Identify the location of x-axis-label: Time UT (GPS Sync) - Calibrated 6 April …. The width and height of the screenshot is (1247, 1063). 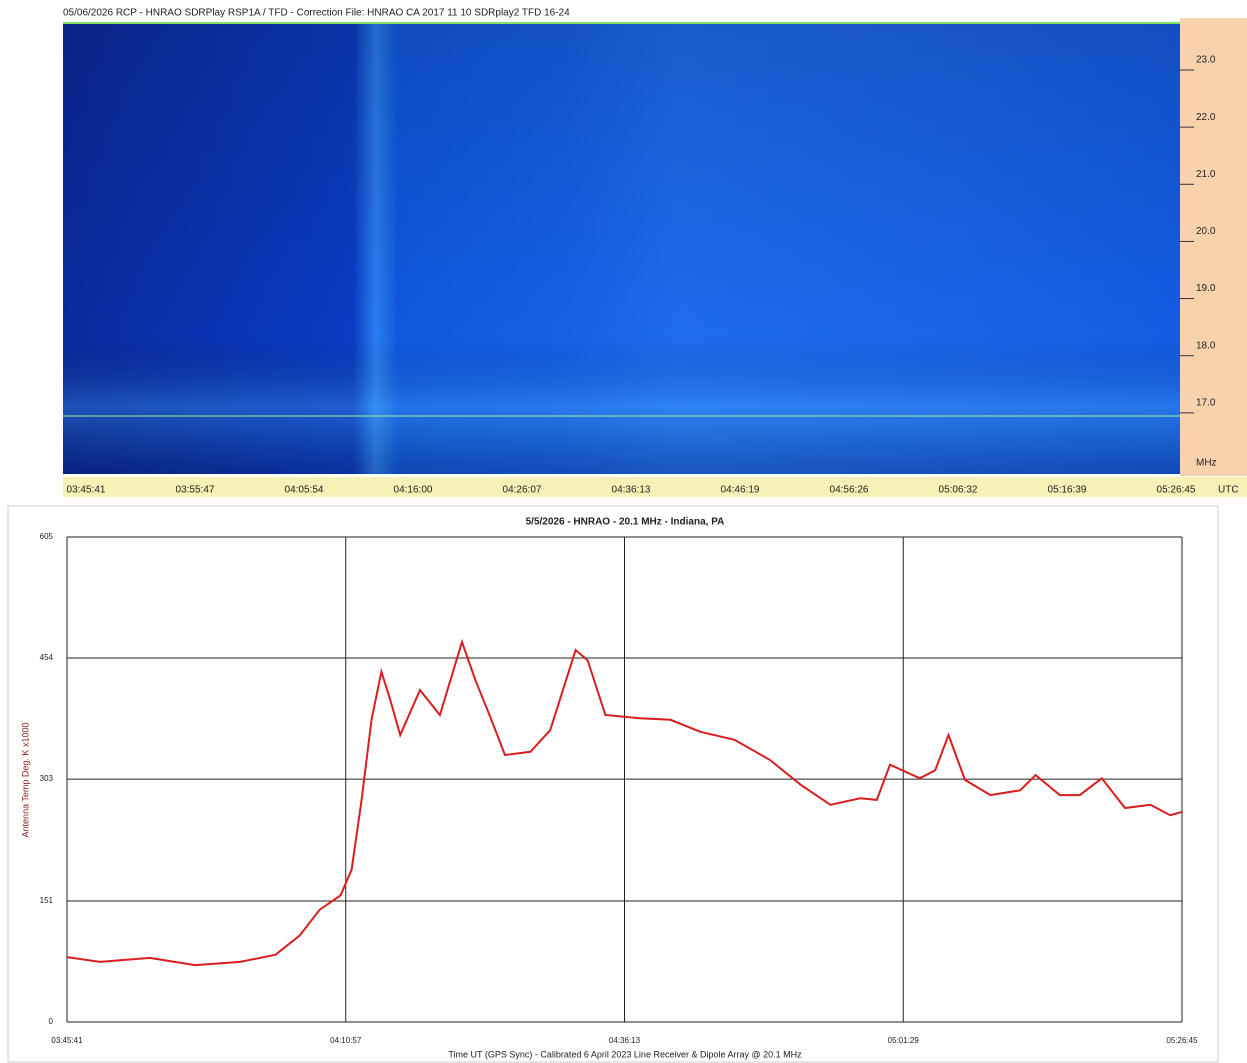
(625, 1054).